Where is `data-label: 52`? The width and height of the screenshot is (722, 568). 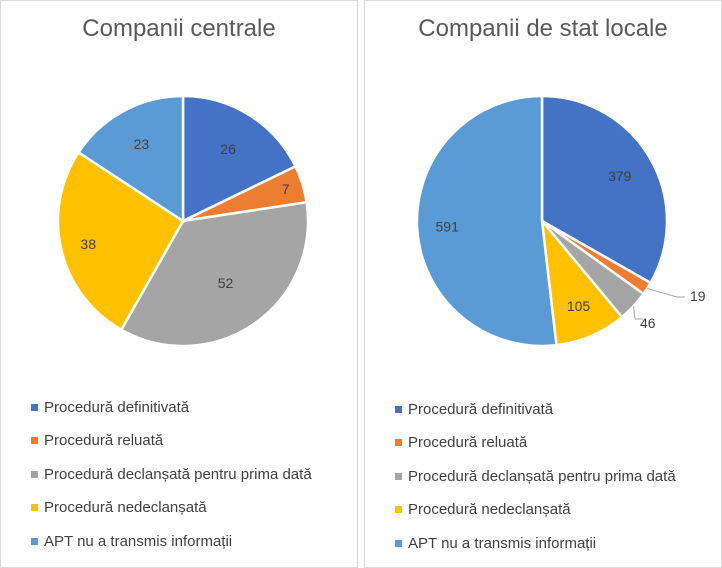 data-label: 52 is located at coordinates (226, 283).